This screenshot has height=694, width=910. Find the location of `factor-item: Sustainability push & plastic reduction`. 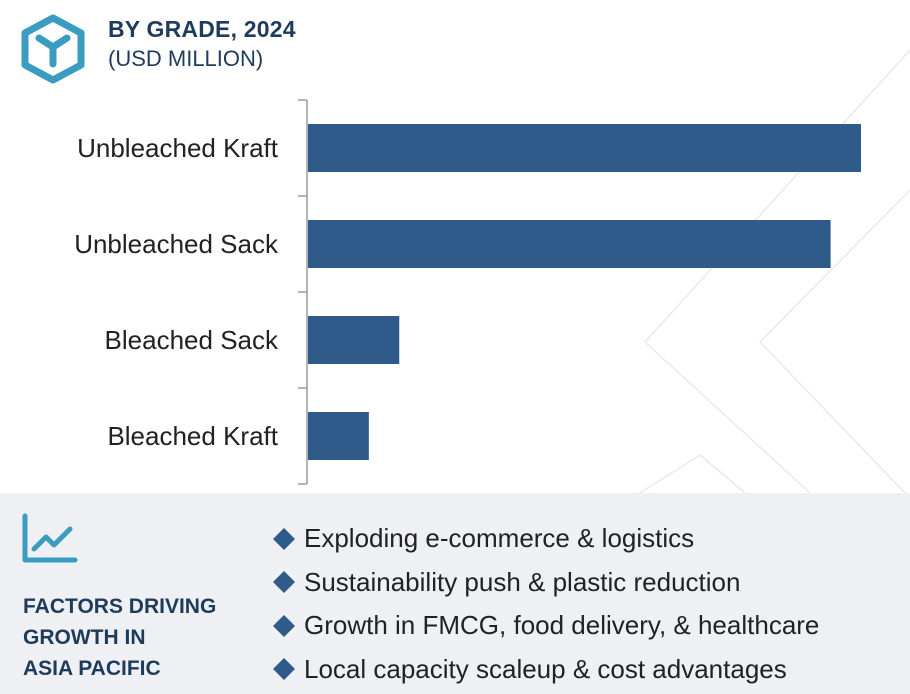

factor-item: Sustainability push & plastic reduction is located at coordinates (545, 583).